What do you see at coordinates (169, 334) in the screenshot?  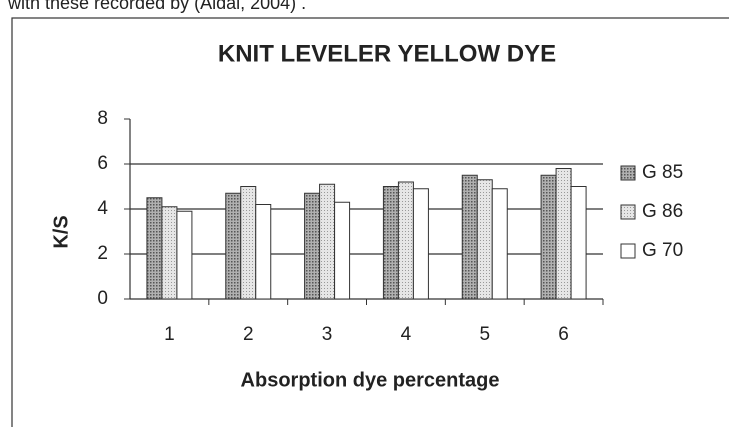 I see `x-tick-label: 1` at bounding box center [169, 334].